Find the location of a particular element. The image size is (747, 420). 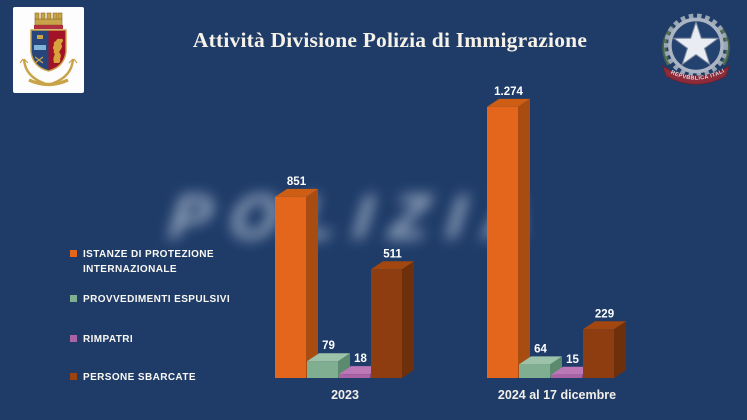

polizia-di-stato-logo is located at coordinates (48, 50).